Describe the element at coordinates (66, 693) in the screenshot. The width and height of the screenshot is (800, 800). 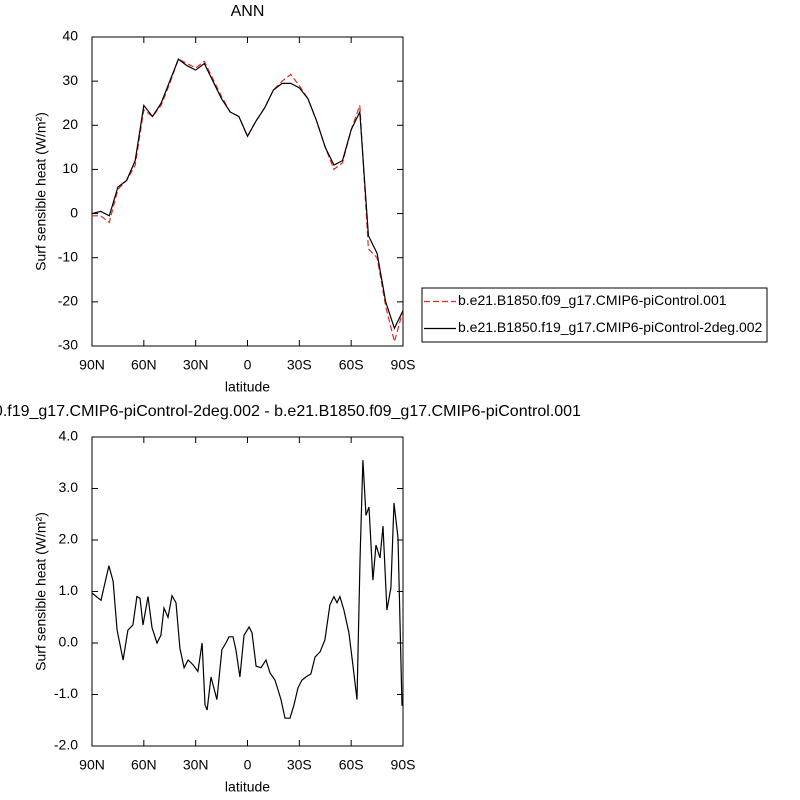
I see `y-tick-label: -1.0` at that location.